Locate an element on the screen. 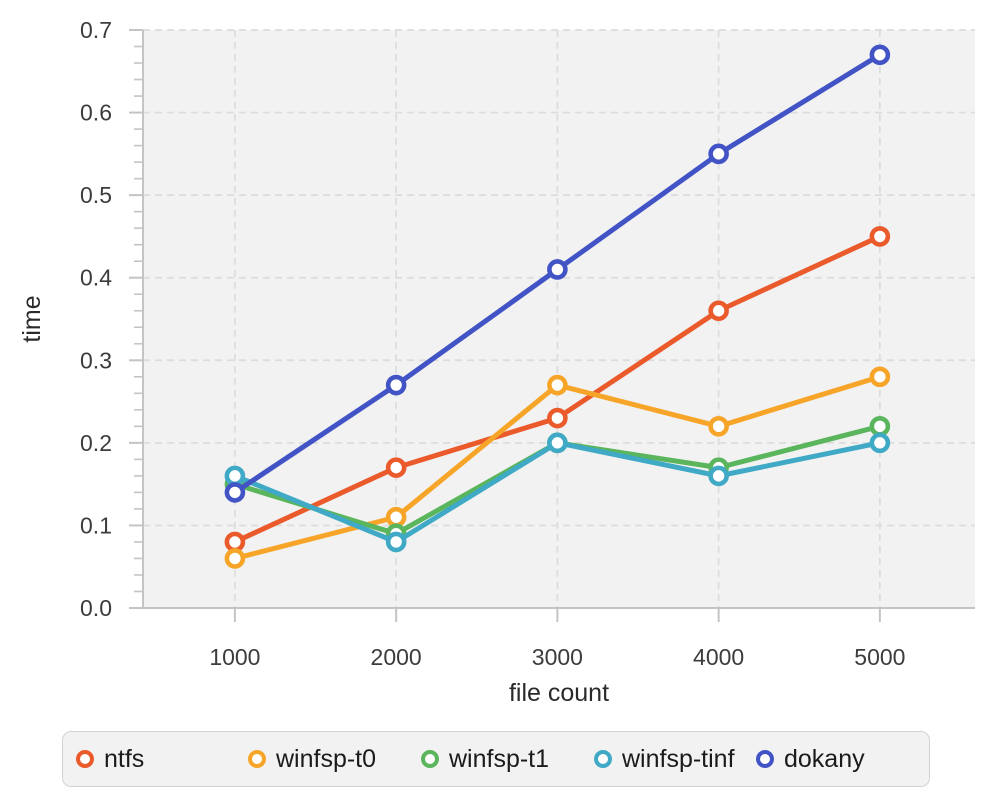  legend-label: dokany is located at coordinates (824, 758).